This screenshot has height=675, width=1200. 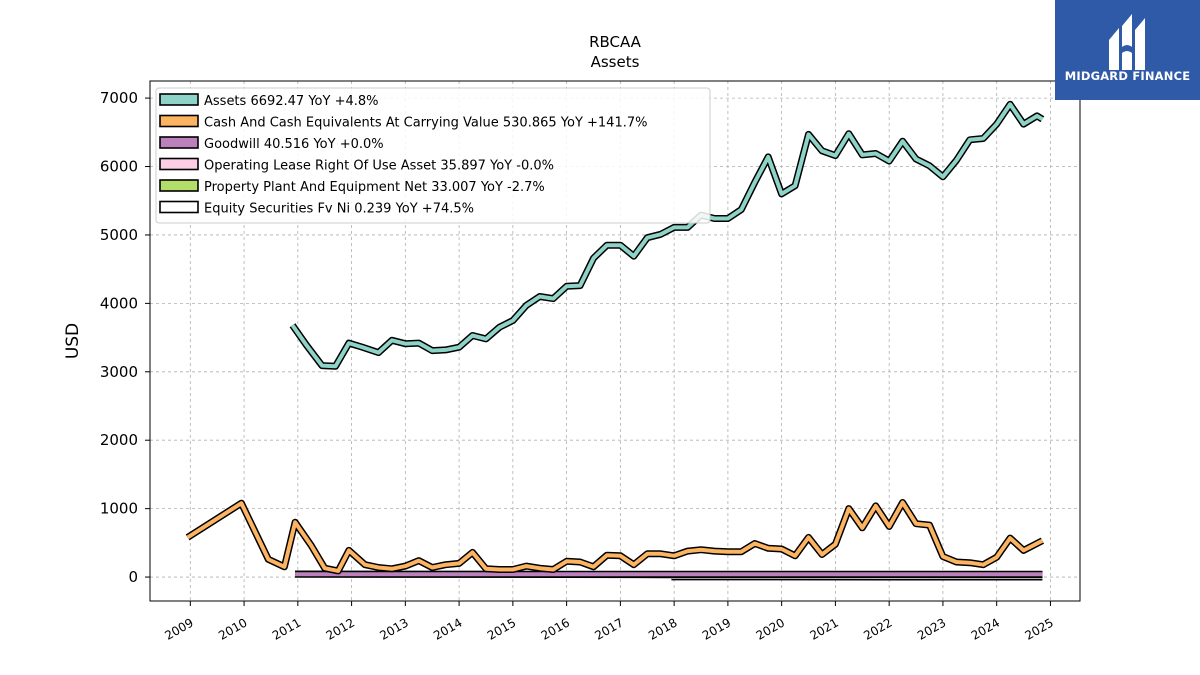 I want to click on x-tick-label: 2016, so click(x=555, y=628).